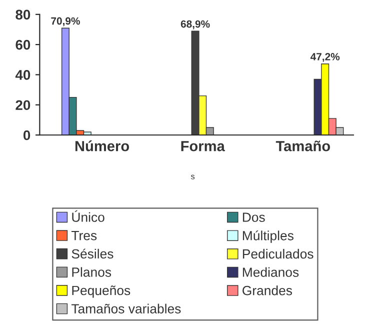 This screenshot has width=378, height=335. Describe the element at coordinates (270, 272) in the screenshot. I see `legend-label: Medianos` at that location.